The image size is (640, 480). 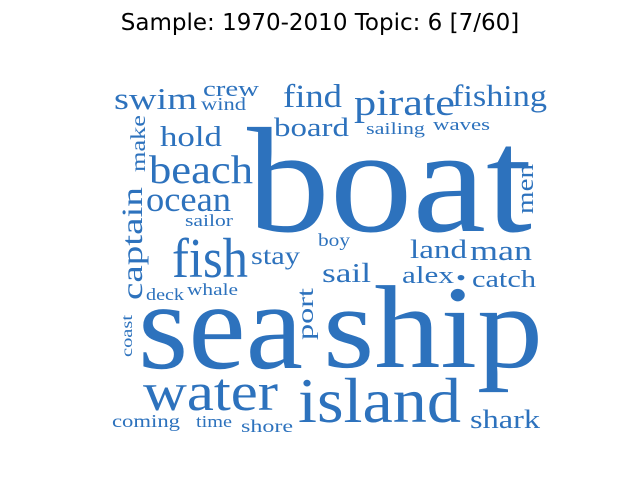 I want to click on word-whale: whale, so click(x=212, y=289).